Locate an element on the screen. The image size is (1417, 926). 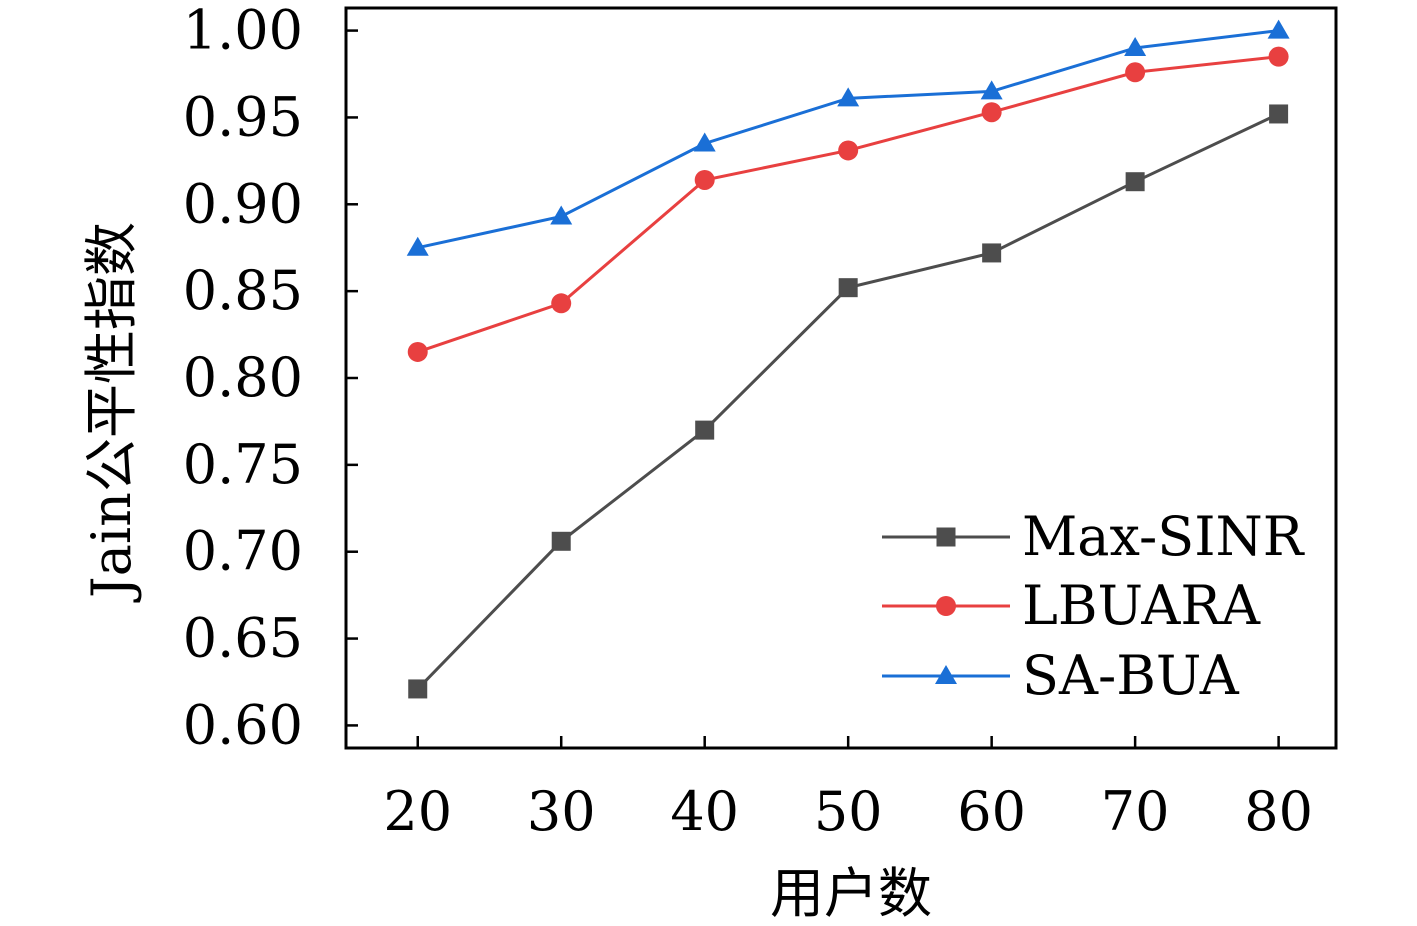
y-axis-title: Jain公平性指数 is located at coordinates (111, 412).